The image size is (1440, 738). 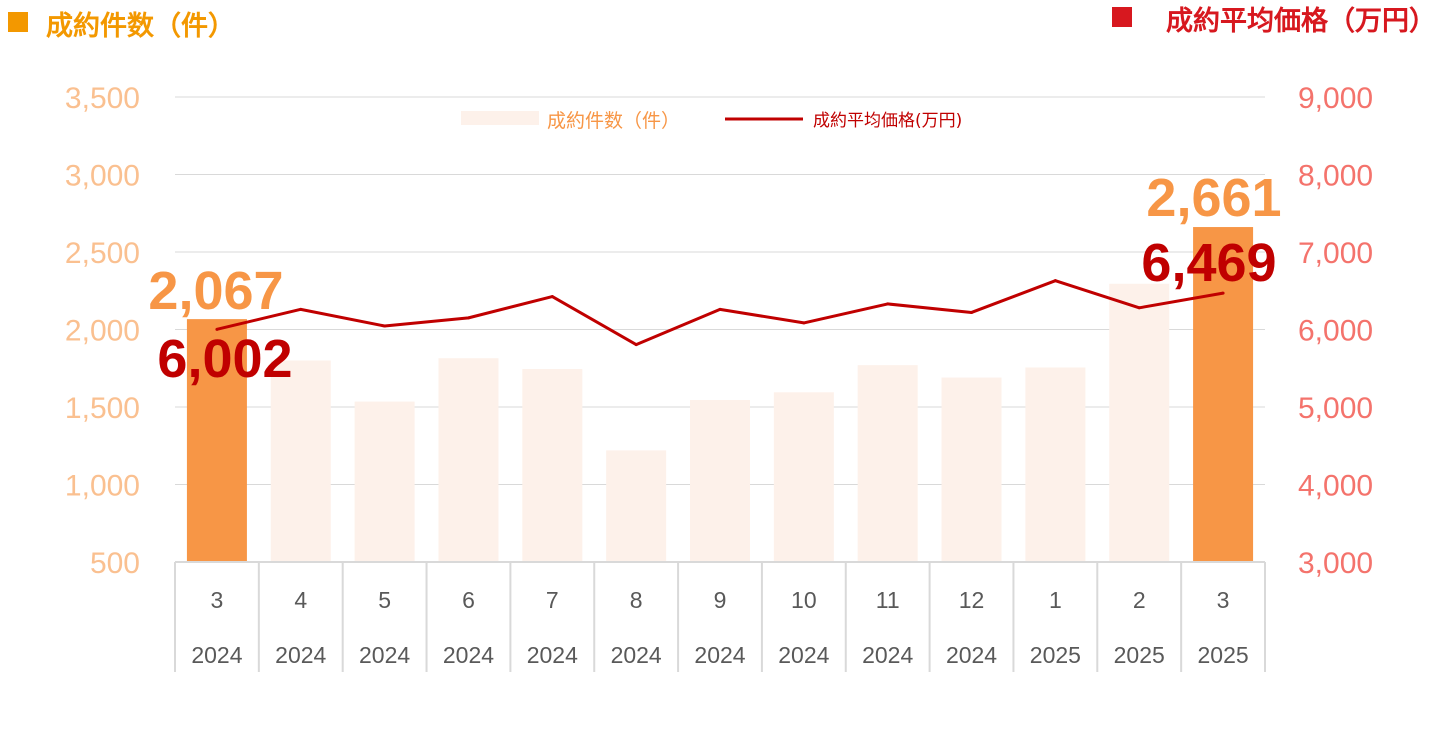 I want to click on left-title-marker, so click(x=18, y=22).